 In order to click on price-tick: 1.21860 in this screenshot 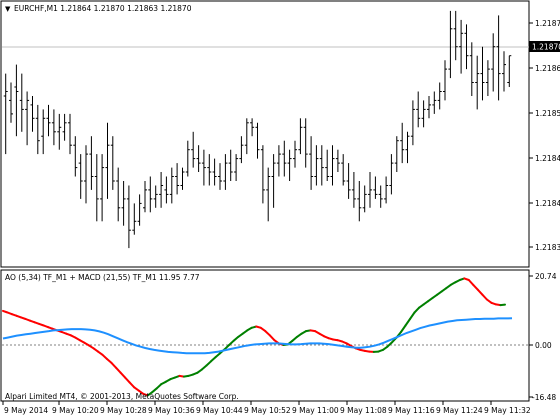, I will do `click(544, 68)`.